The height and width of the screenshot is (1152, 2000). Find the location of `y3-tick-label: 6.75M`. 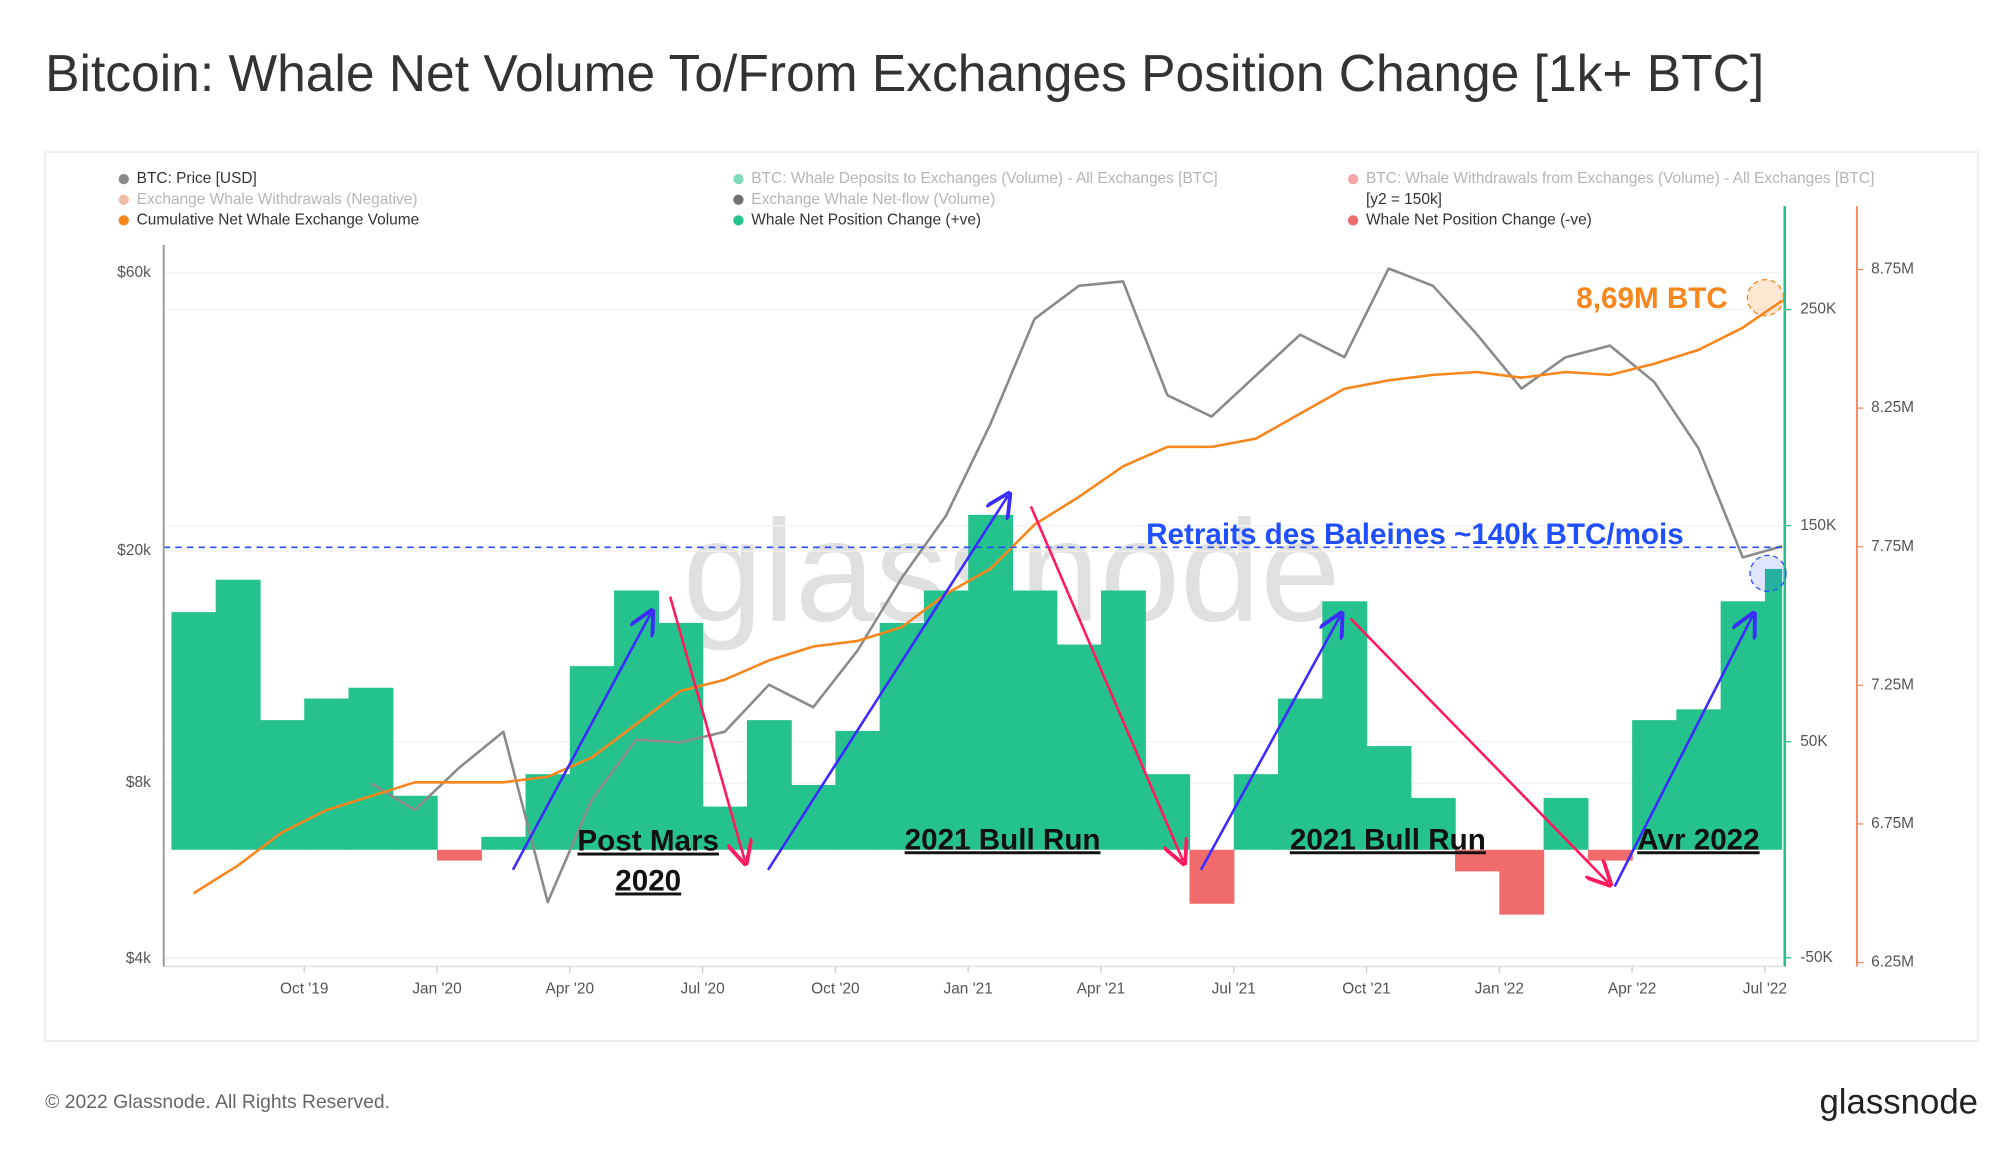

y3-tick-label: 6.75M is located at coordinates (1892, 823).